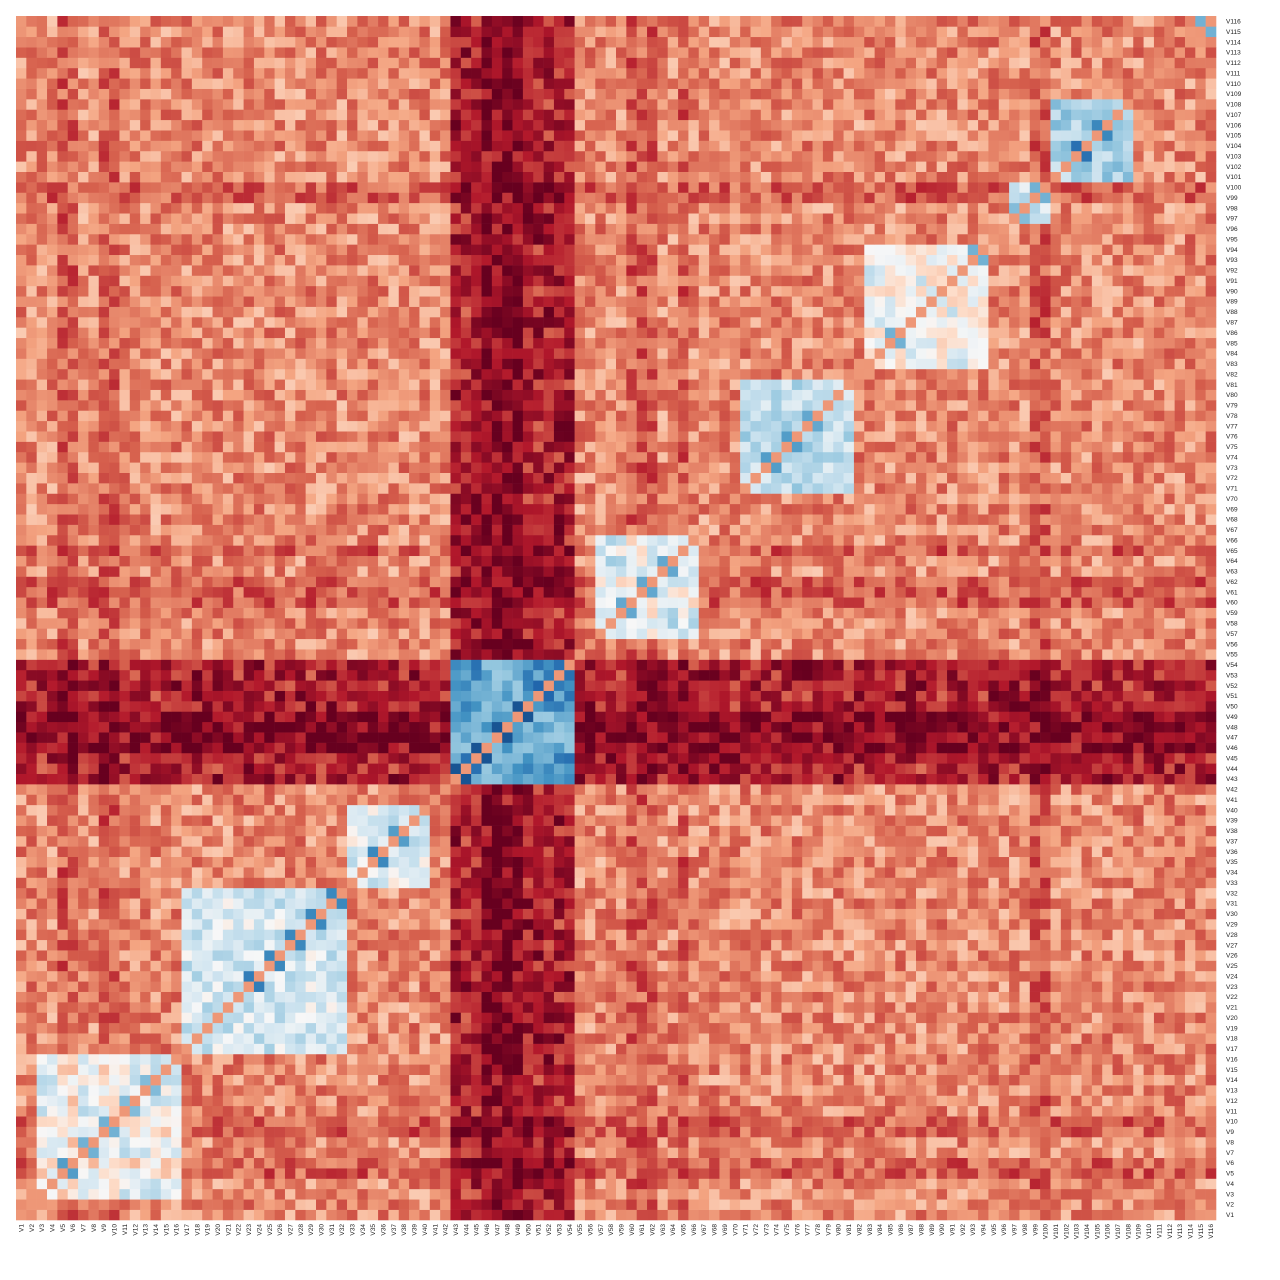 The width and height of the screenshot is (1280, 1280). I want to click on heatmap-cell-V106-V23, so click(1107, 986).